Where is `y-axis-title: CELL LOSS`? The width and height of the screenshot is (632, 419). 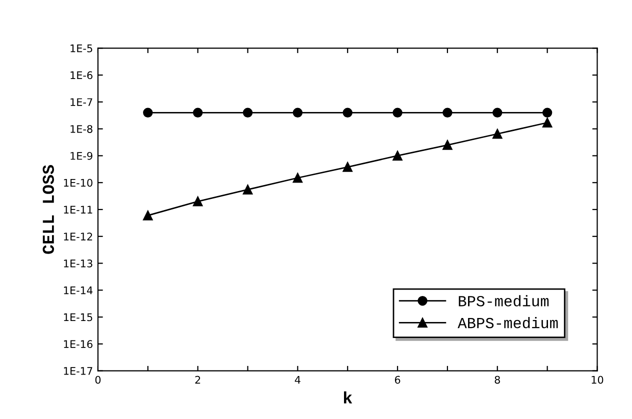 y-axis-title: CELL LOSS is located at coordinates (48, 209).